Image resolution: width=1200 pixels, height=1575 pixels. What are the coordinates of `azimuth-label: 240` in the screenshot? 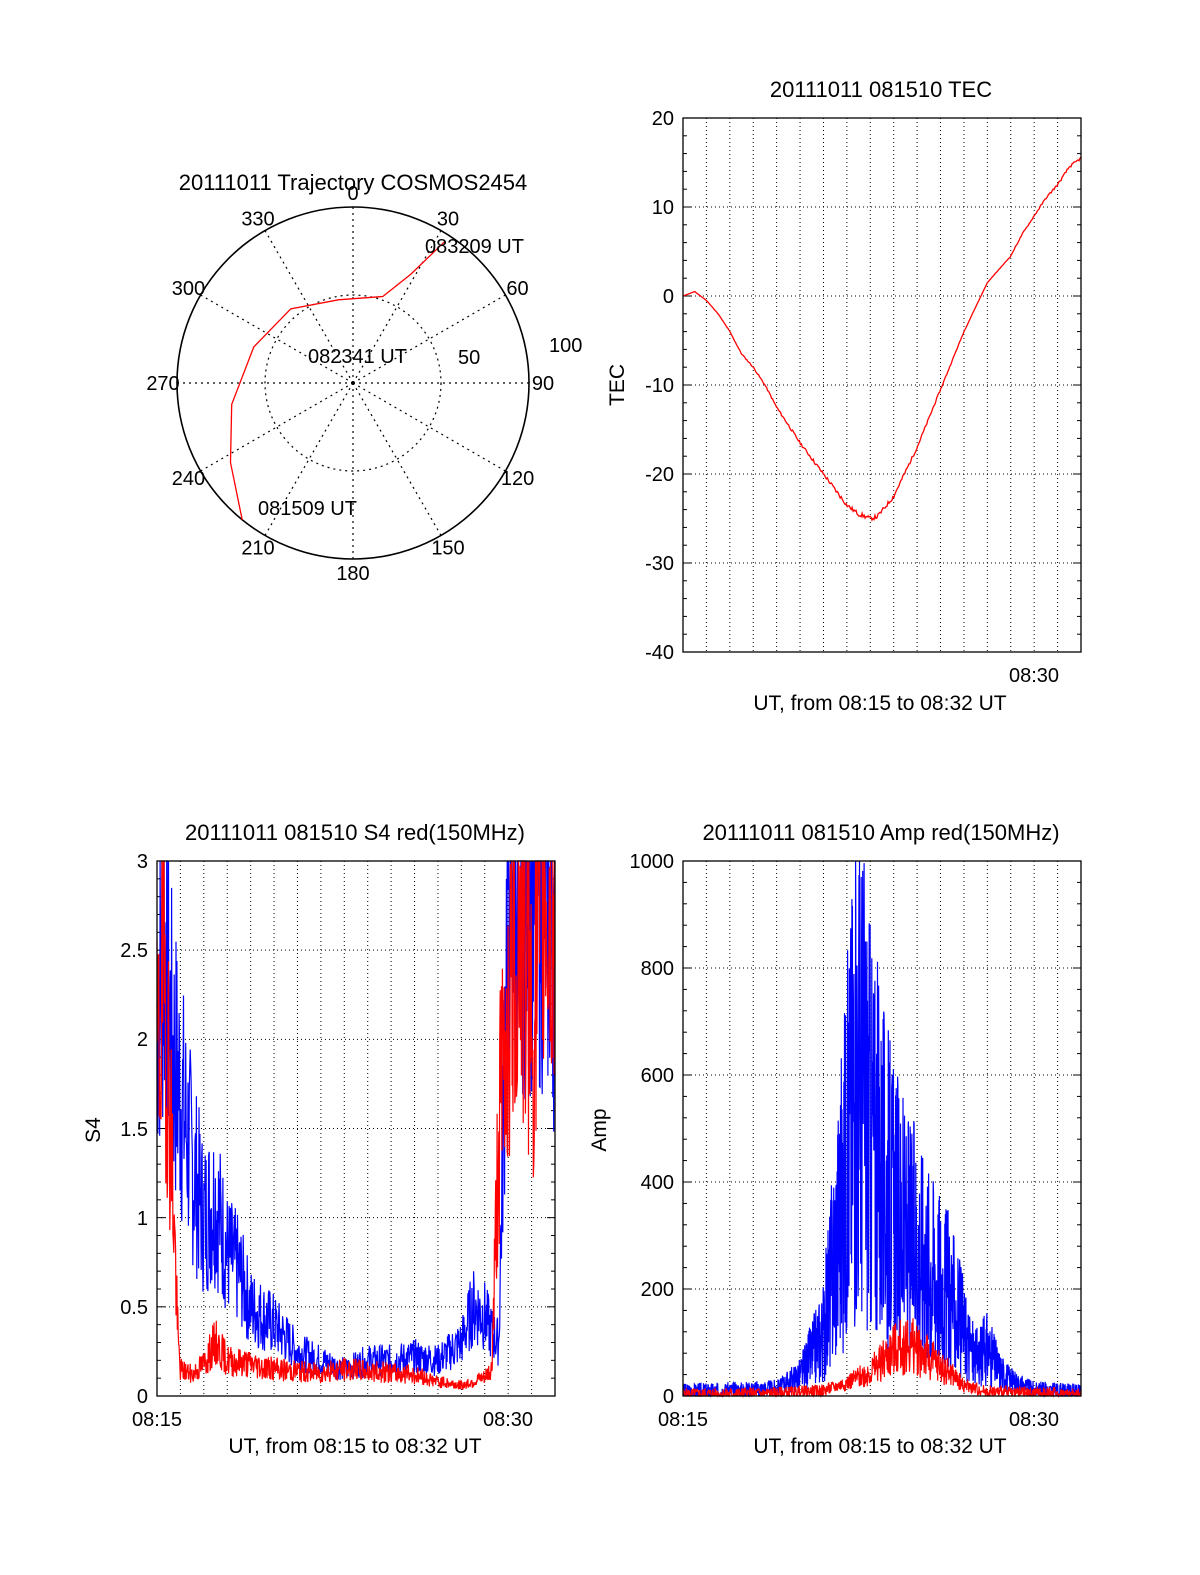 It's located at (188, 479).